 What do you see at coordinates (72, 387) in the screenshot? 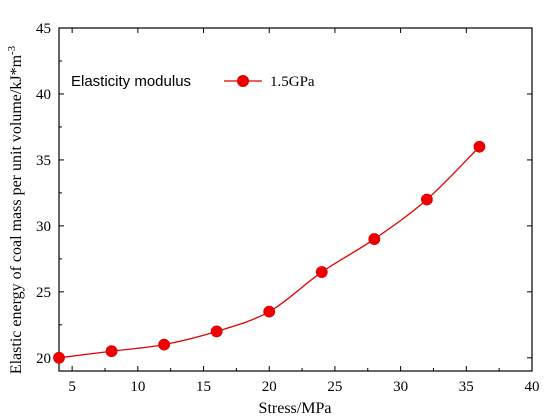
I see `x-tick-label: 5` at bounding box center [72, 387].